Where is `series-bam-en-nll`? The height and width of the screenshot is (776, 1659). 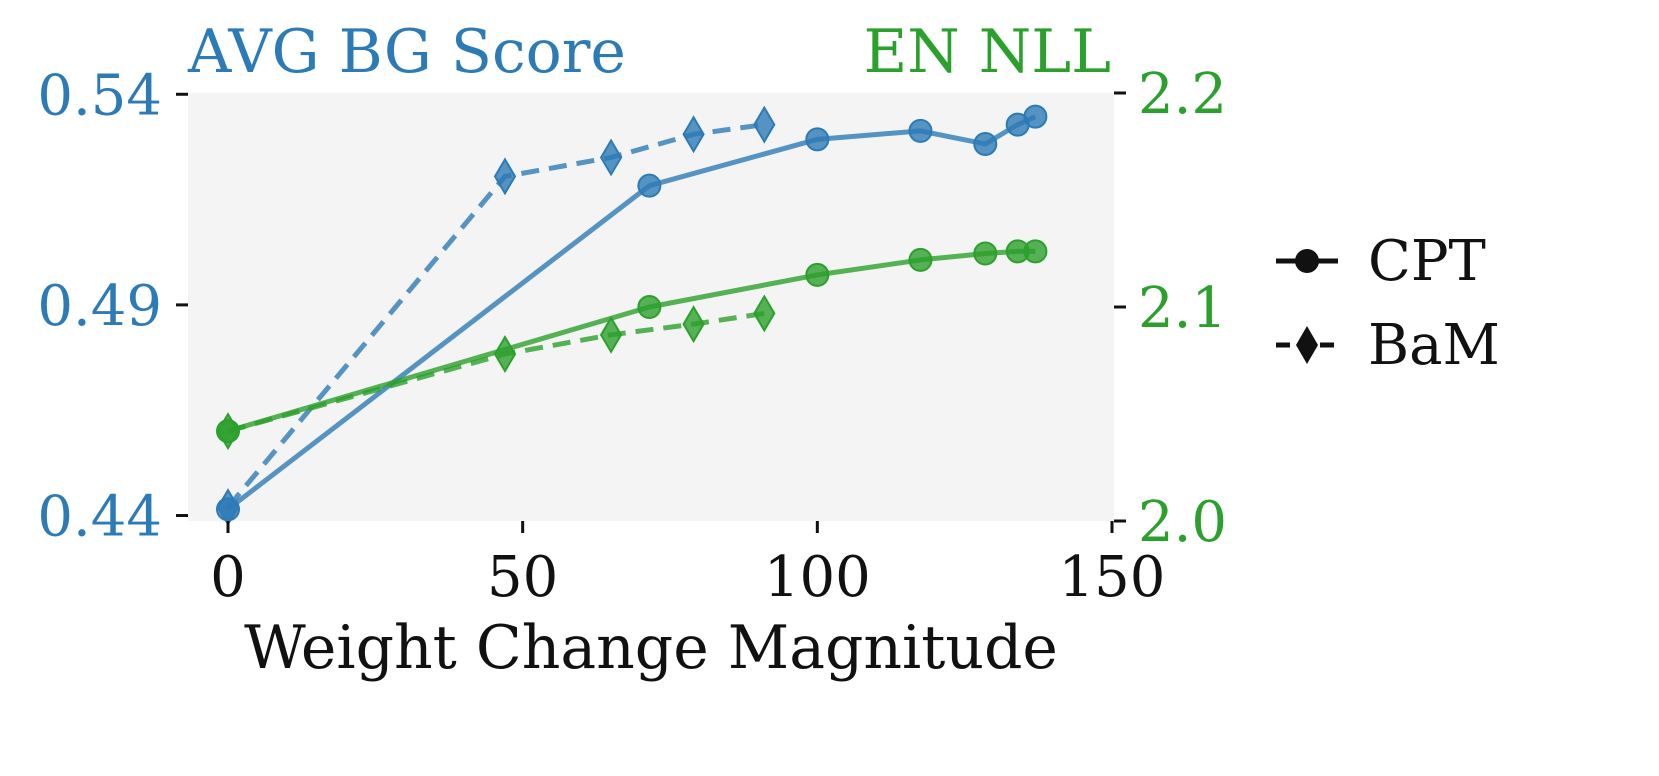 series-bam-en-nll is located at coordinates (496, 372).